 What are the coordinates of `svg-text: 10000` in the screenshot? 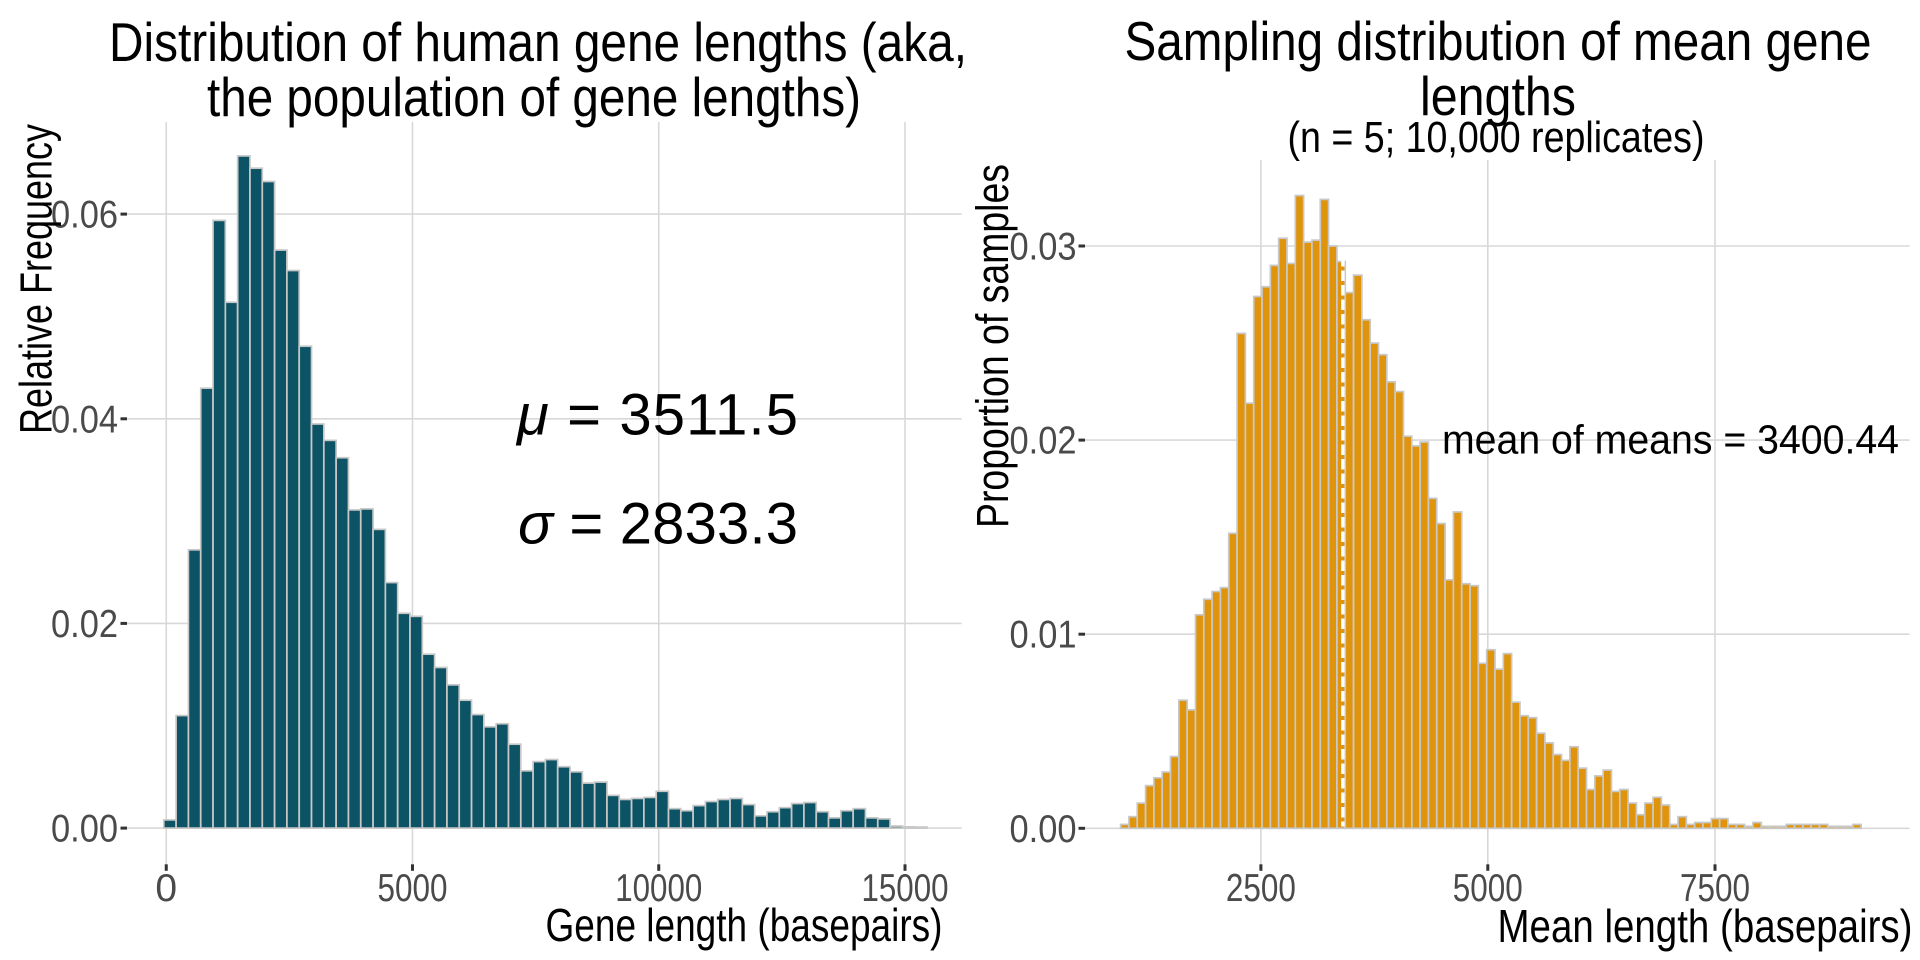 It's located at (658, 888).